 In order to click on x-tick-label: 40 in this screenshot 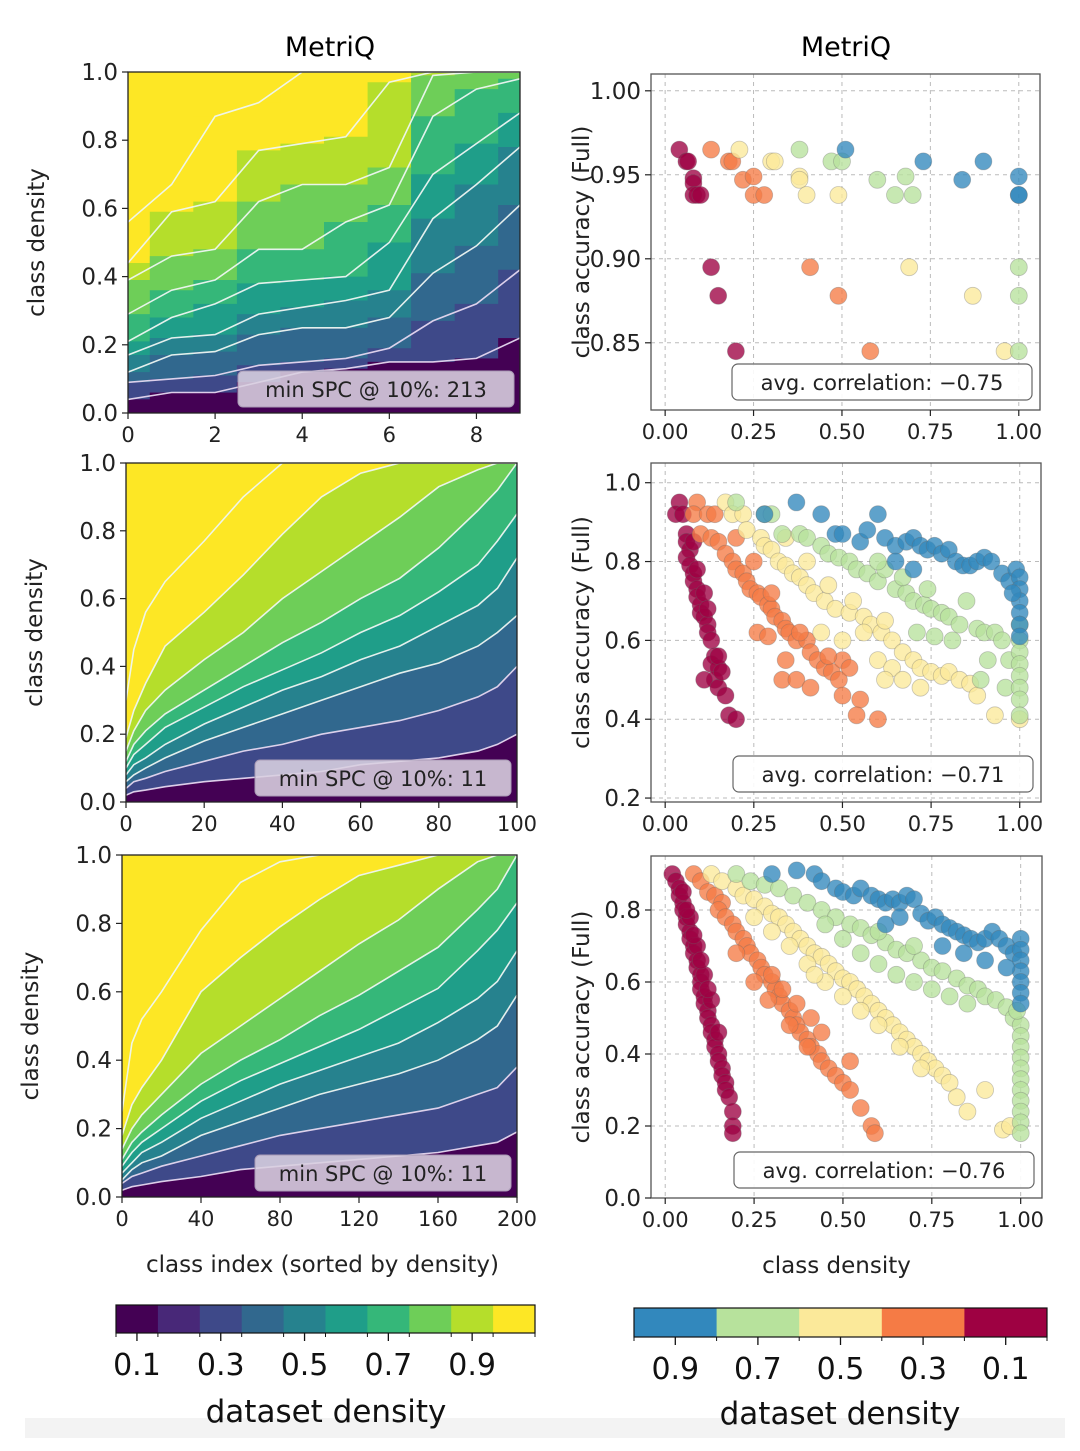, I will do `click(282, 824)`.